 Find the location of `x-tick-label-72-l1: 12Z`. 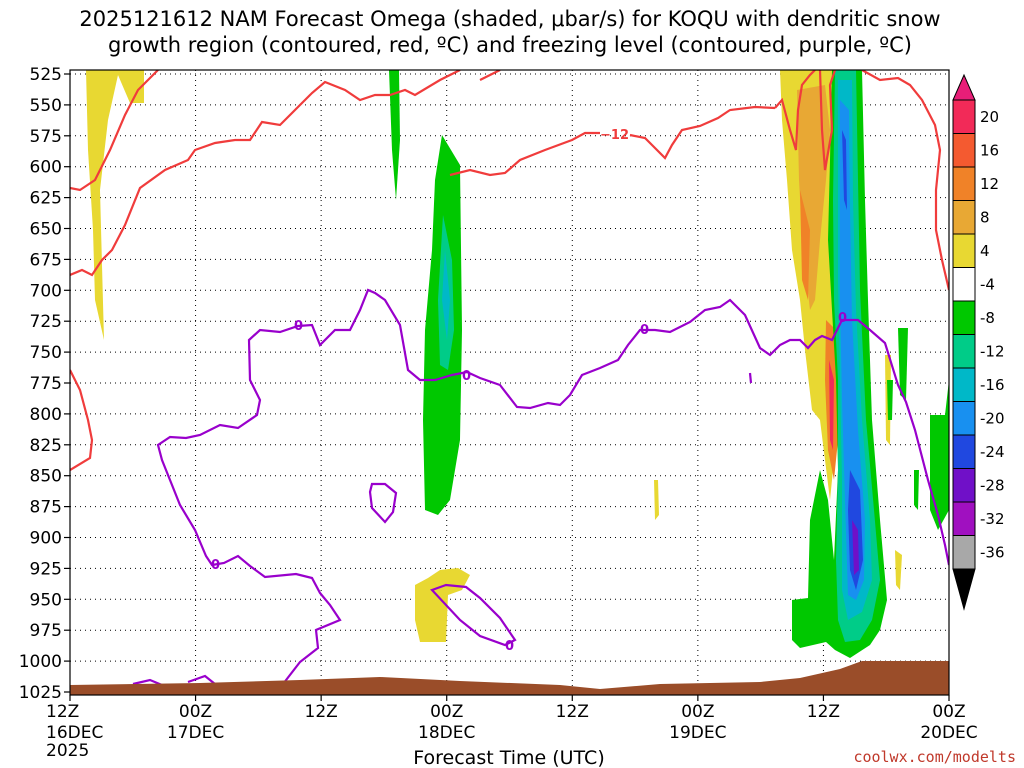

x-tick-label-72-l1: 12Z is located at coordinates (823, 712).